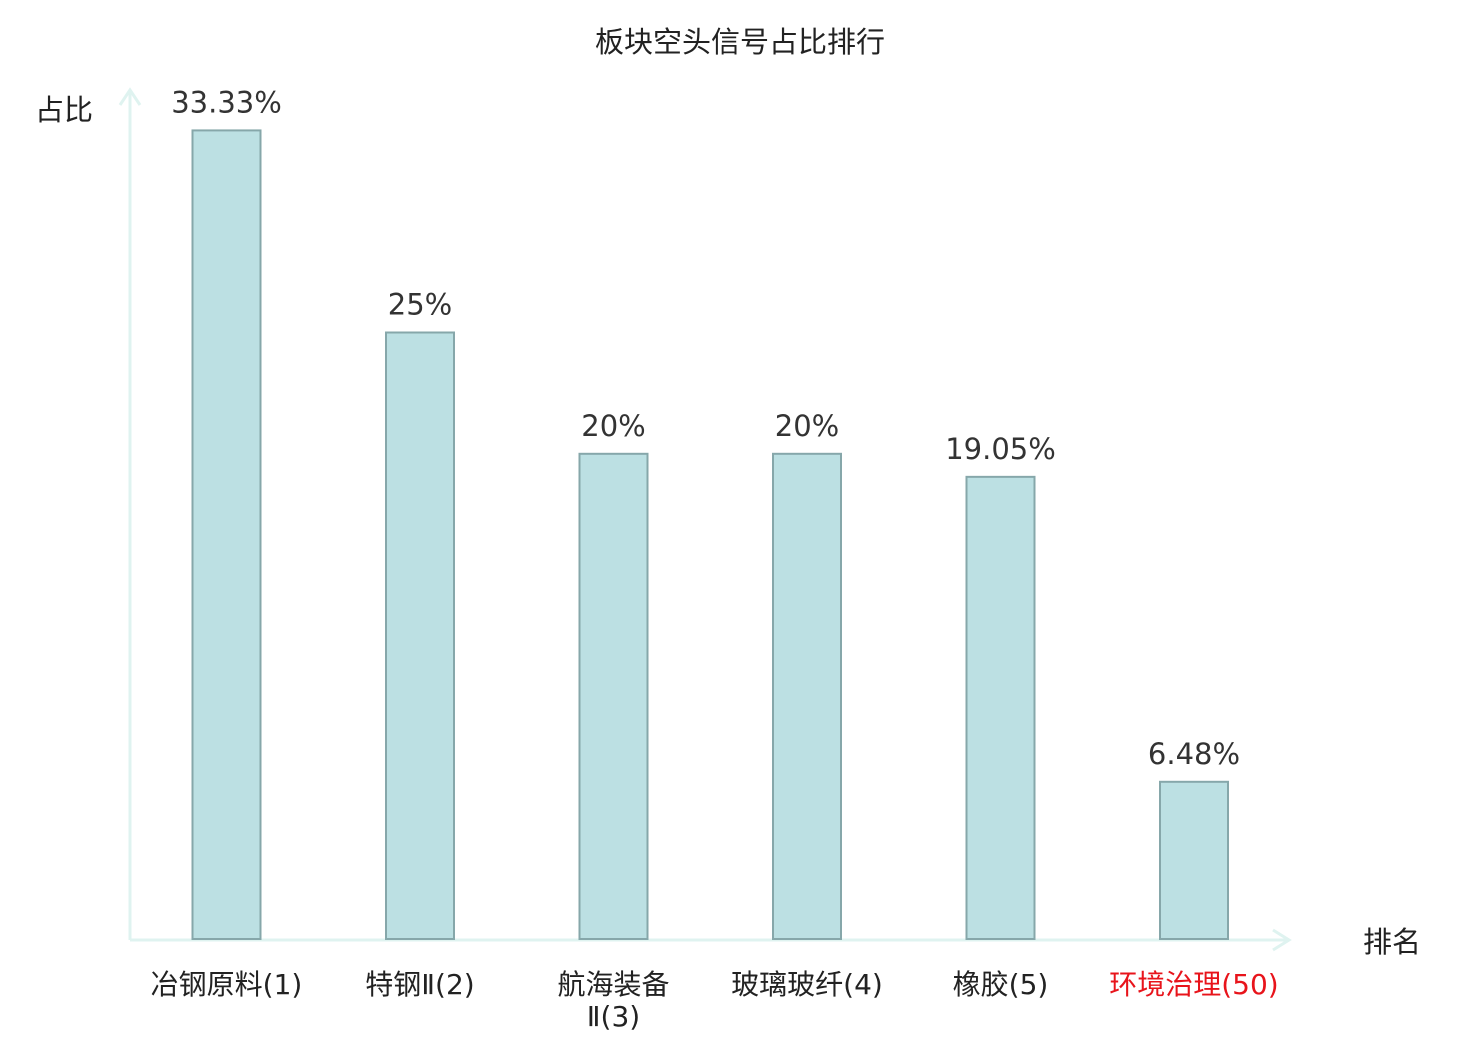  I want to click on bar-value-label-5: 19.05%, so click(1000, 449).